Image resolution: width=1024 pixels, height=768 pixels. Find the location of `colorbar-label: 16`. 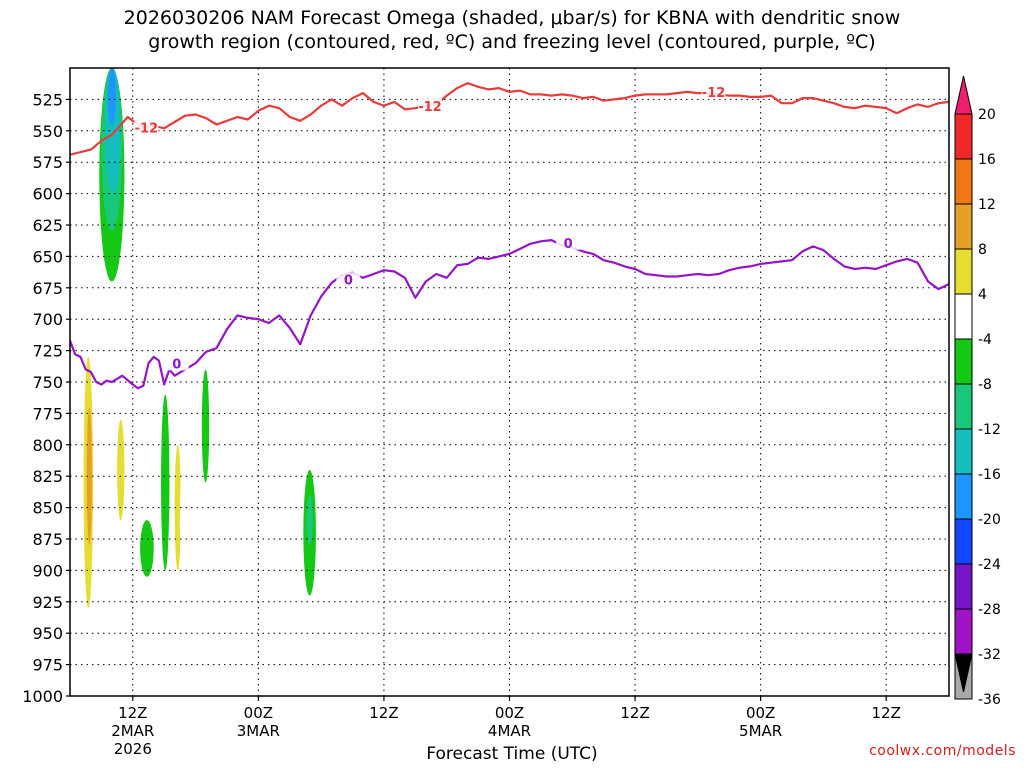

colorbar-label: 16 is located at coordinates (987, 160).